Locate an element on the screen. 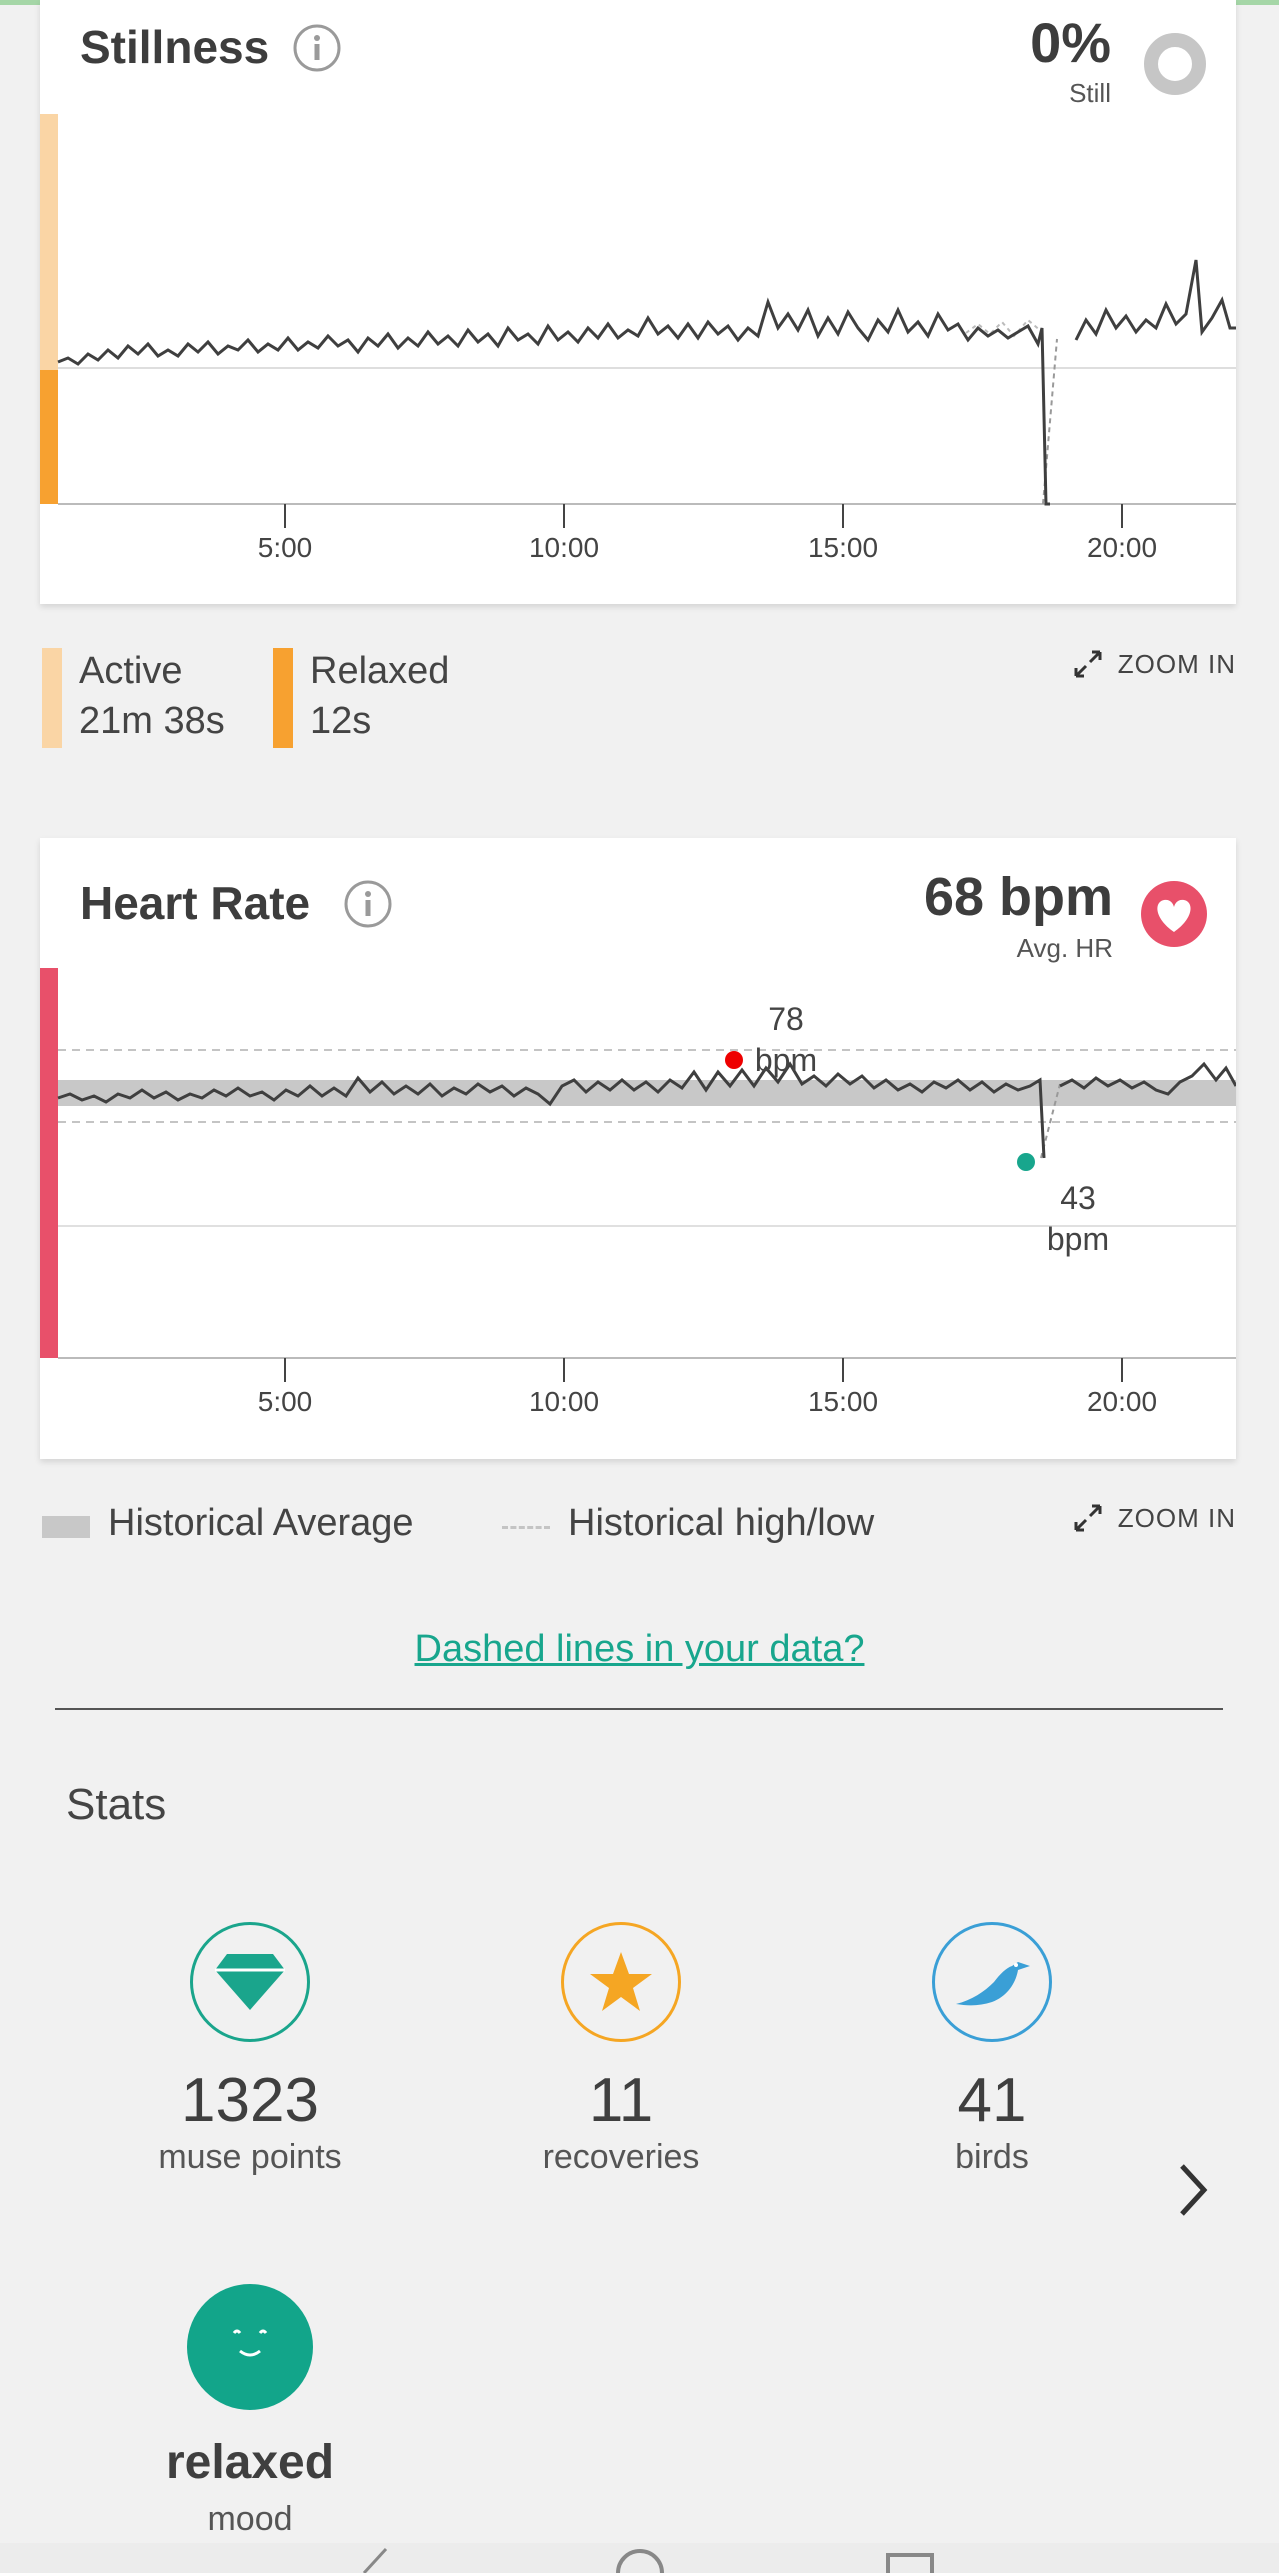 This screenshot has height=2573, width=1279. avg-hr-label: Avg. HR is located at coordinates (1064, 948).